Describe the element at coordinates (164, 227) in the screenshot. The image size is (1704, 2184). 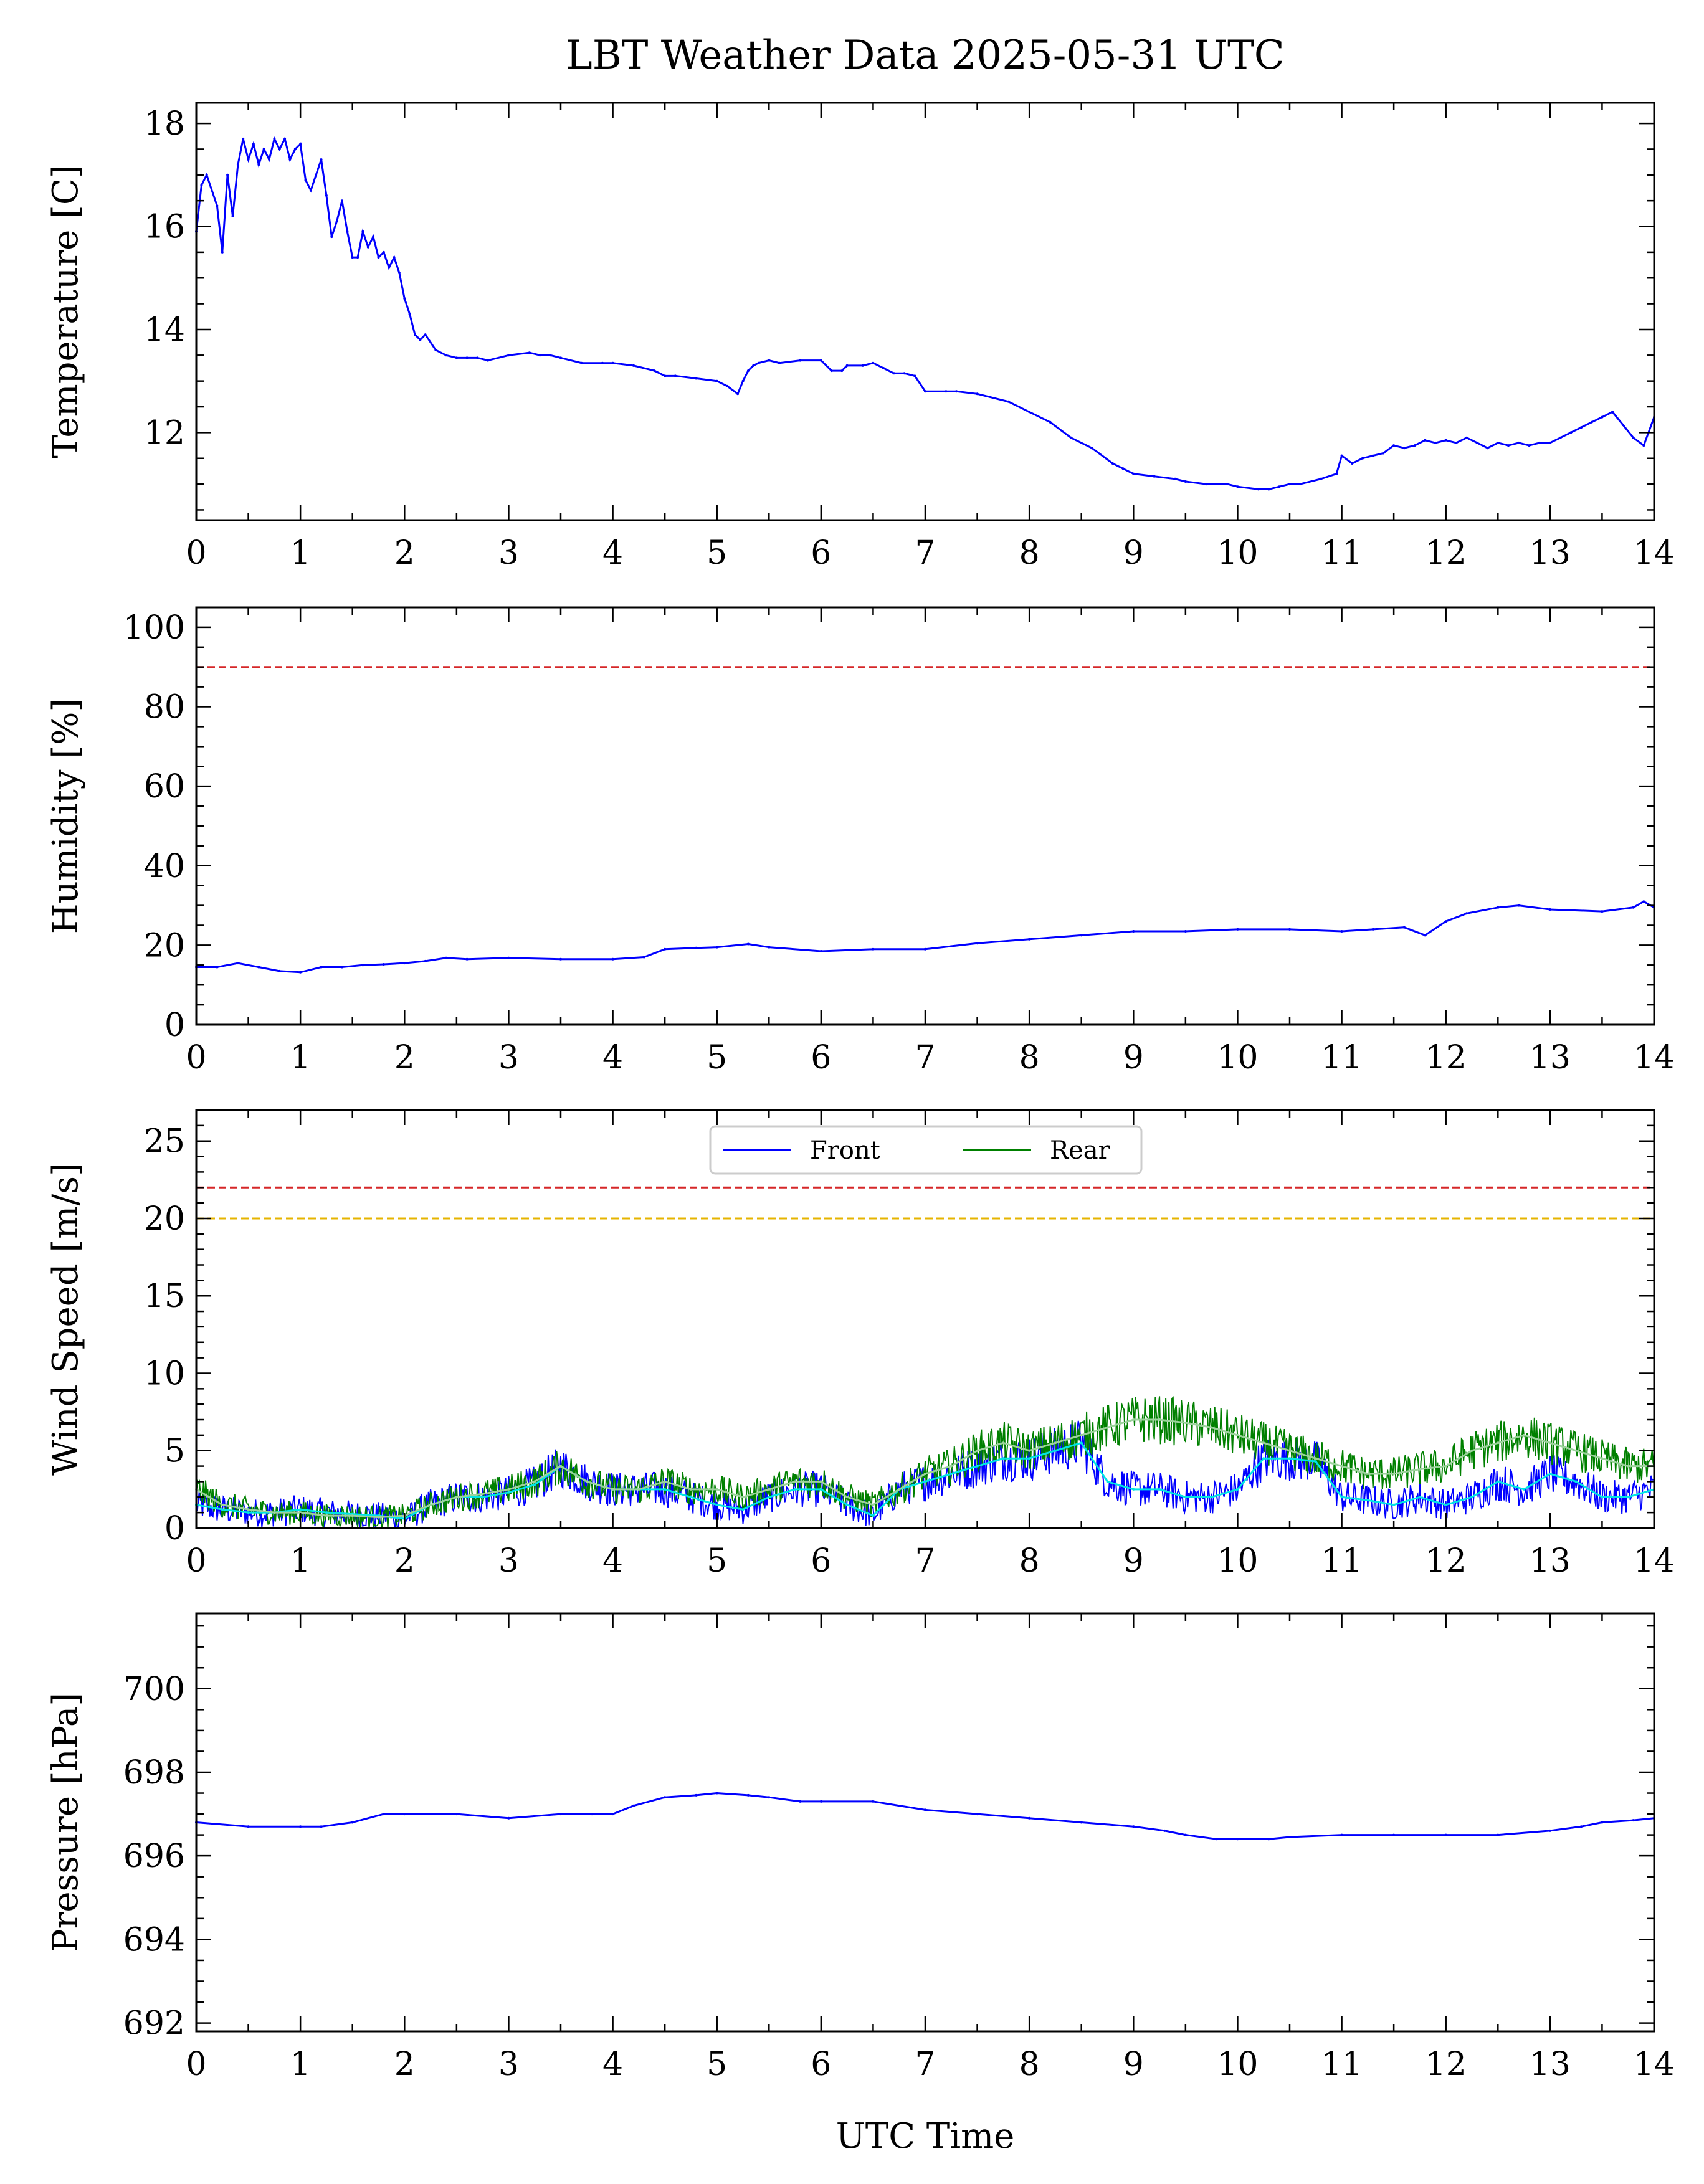
I see `temperature-y-tick-label: 16` at that location.